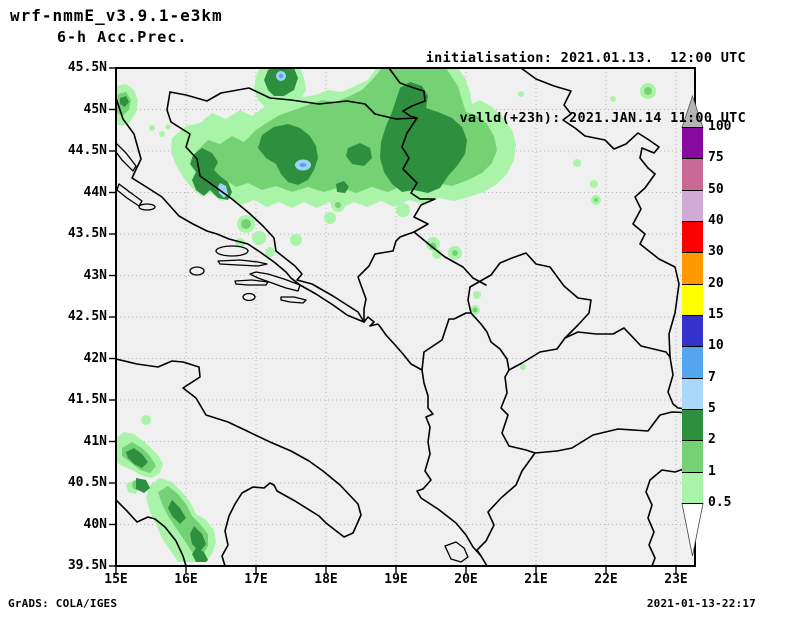 The height and width of the screenshot is (618, 800). What do you see at coordinates (326, 579) in the screenshot?
I see `lon-tick-label: 18E` at bounding box center [326, 579].